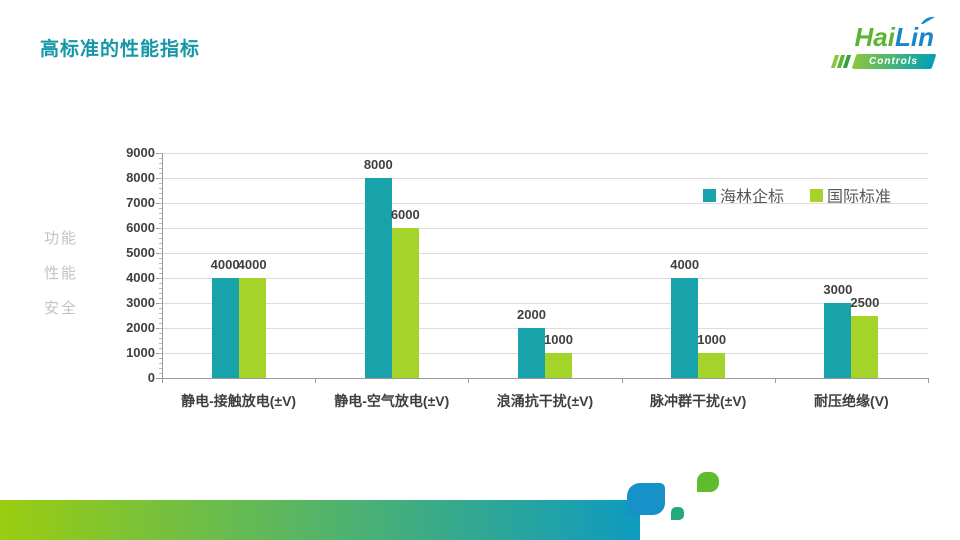 The height and width of the screenshot is (540, 960). I want to click on bar-value-label: 6000, so click(405, 214).